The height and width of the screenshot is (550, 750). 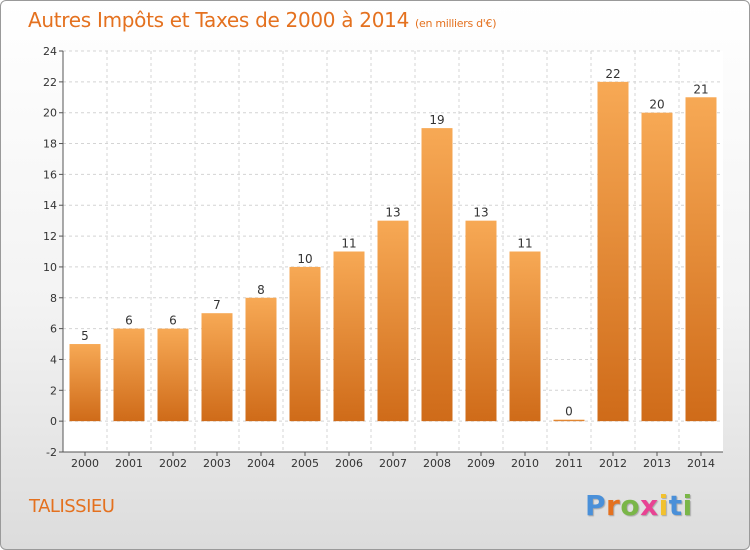 What do you see at coordinates (612, 74) in the screenshot?
I see `data-label: 22` at bounding box center [612, 74].